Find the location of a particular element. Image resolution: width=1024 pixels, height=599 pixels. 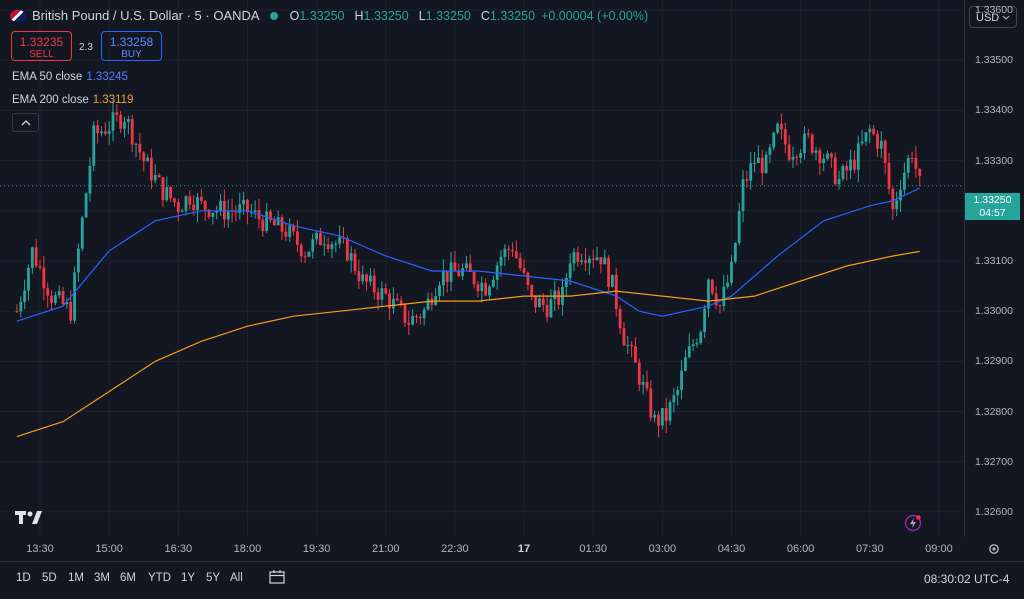

time-tick-label: 04:30 is located at coordinates (731, 549).